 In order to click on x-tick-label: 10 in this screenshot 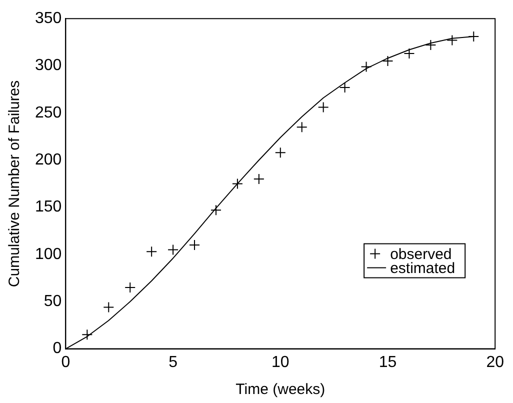, I will do `click(281, 362)`.